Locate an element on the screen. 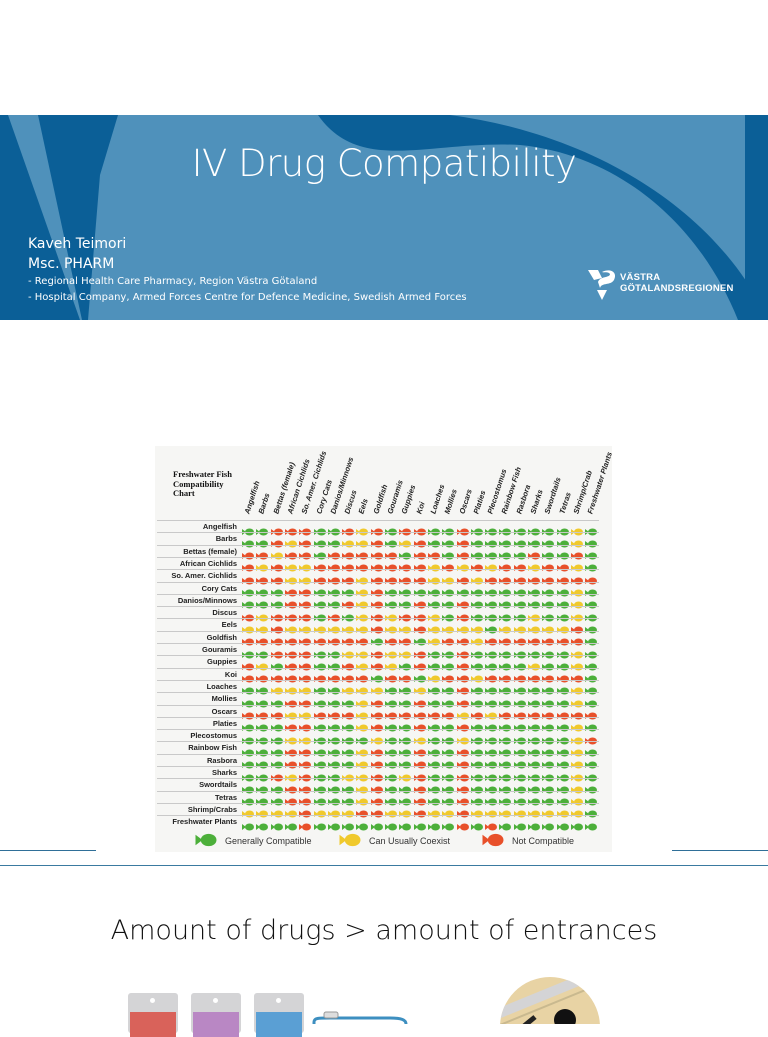 The width and height of the screenshot is (768, 1037). column-header: Tetras is located at coordinates (565, 503).